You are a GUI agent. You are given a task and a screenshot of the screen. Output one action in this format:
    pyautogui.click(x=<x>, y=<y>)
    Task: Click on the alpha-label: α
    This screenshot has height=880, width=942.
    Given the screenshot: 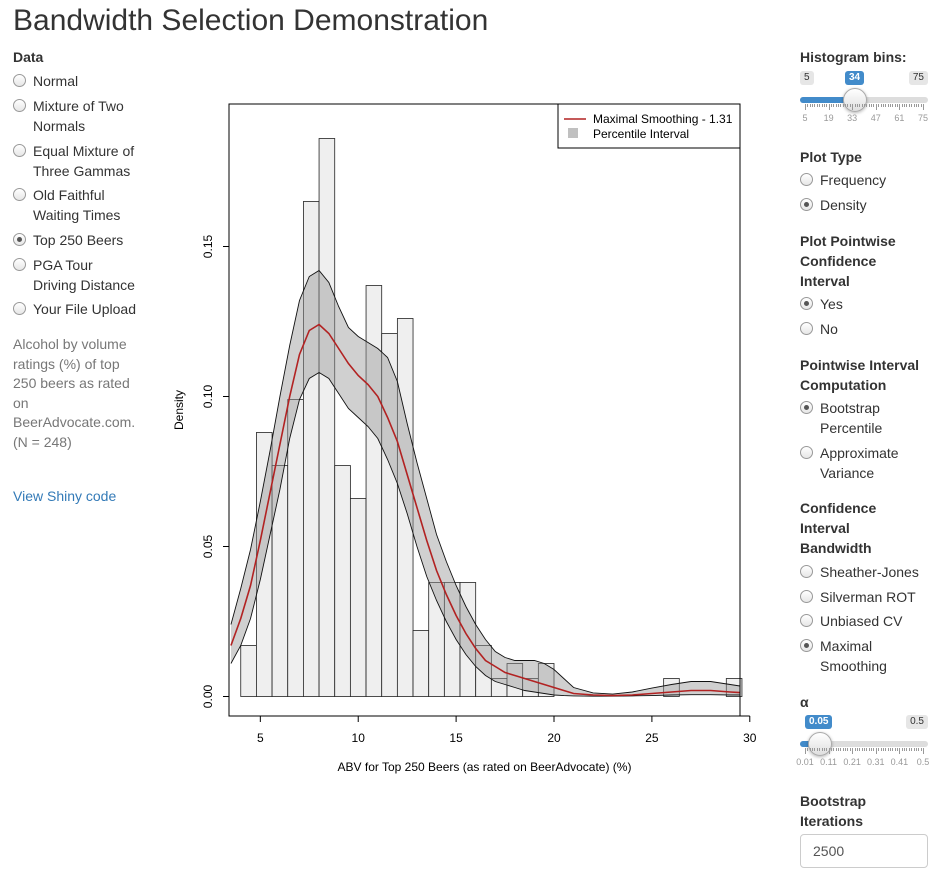 What is the action you would take?
    pyautogui.click(x=804, y=702)
    